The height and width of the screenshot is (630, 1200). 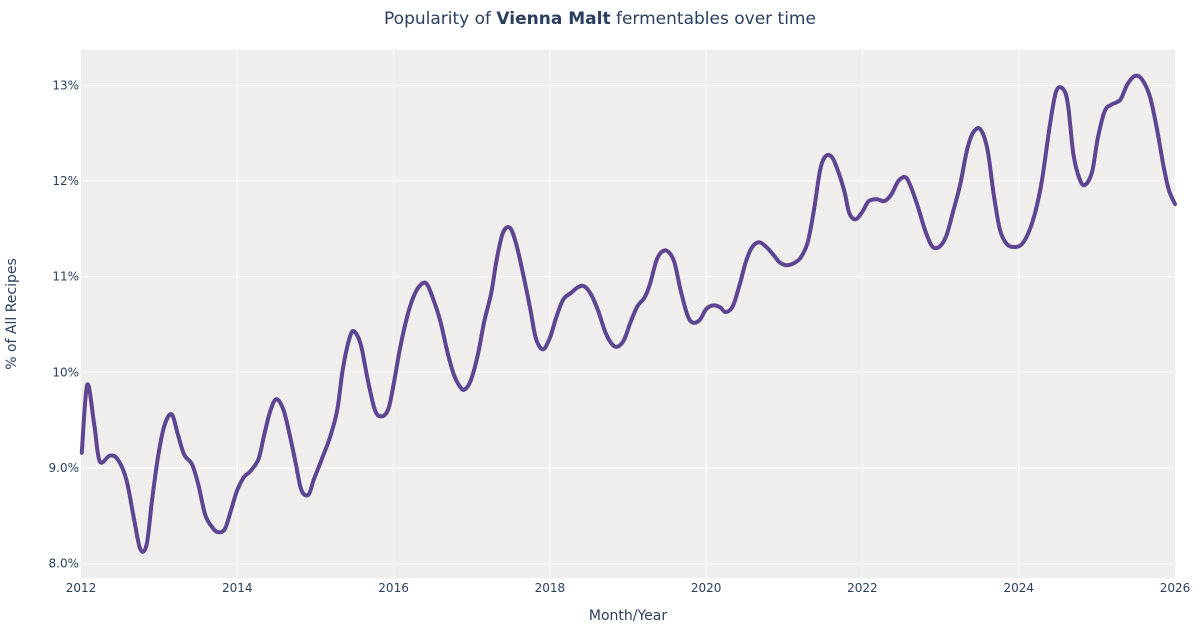 I want to click on x-tick-label: 2012, so click(x=81, y=588).